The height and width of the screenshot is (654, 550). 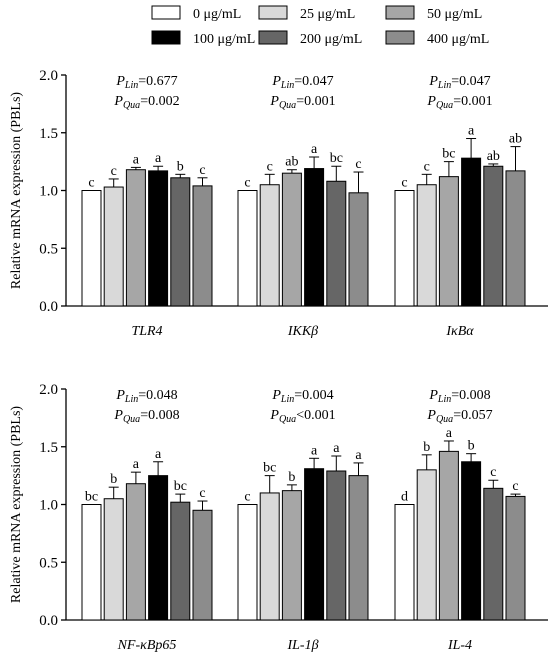 I want to click on gene-label: IL-1β, so click(x=302, y=645).